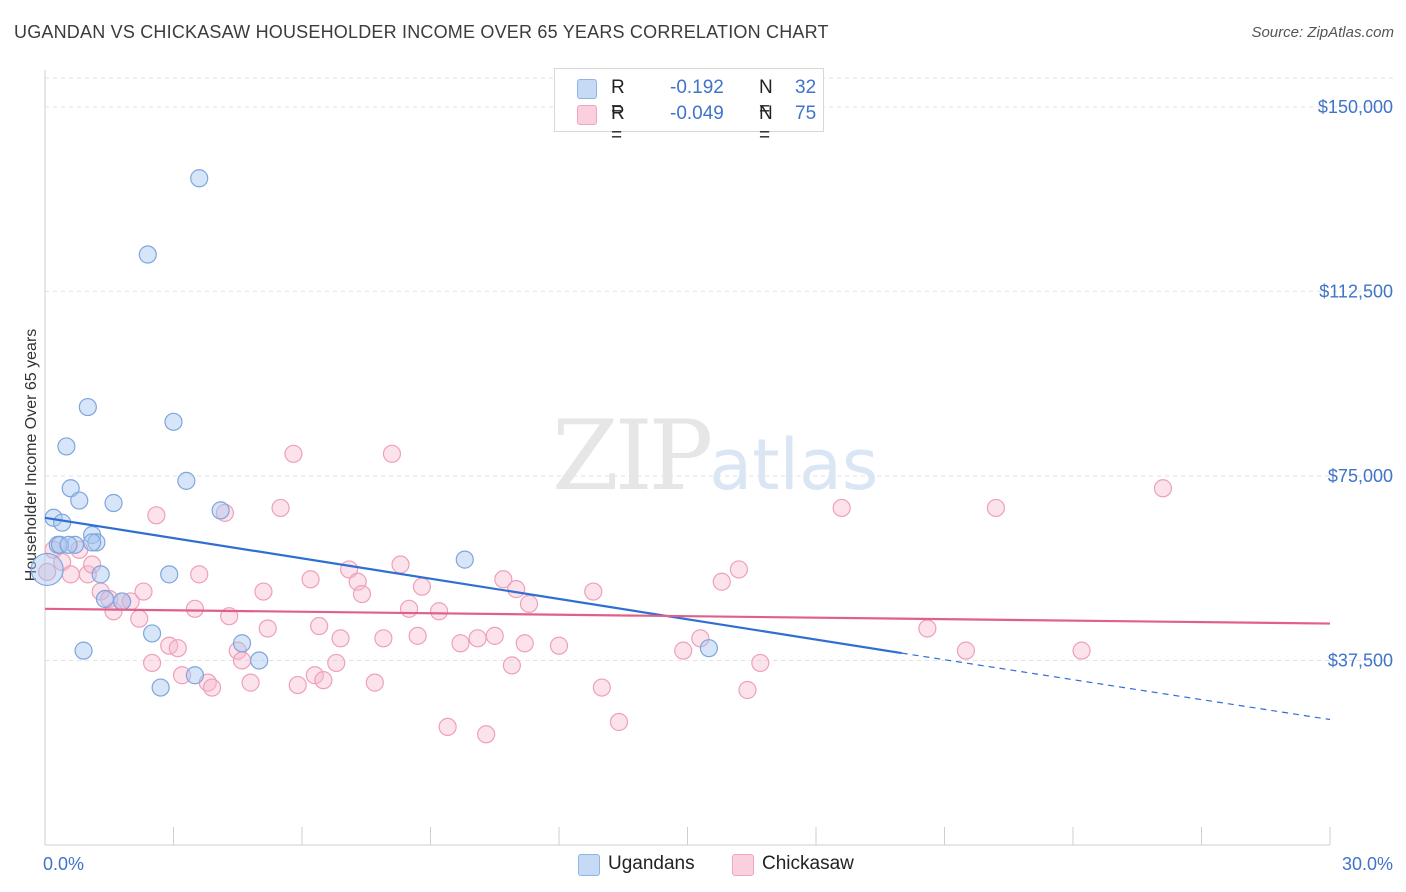  Describe the element at coordinates (743, 865) in the screenshot. I see `bottom-legend-swatch-chickasaw` at that location.